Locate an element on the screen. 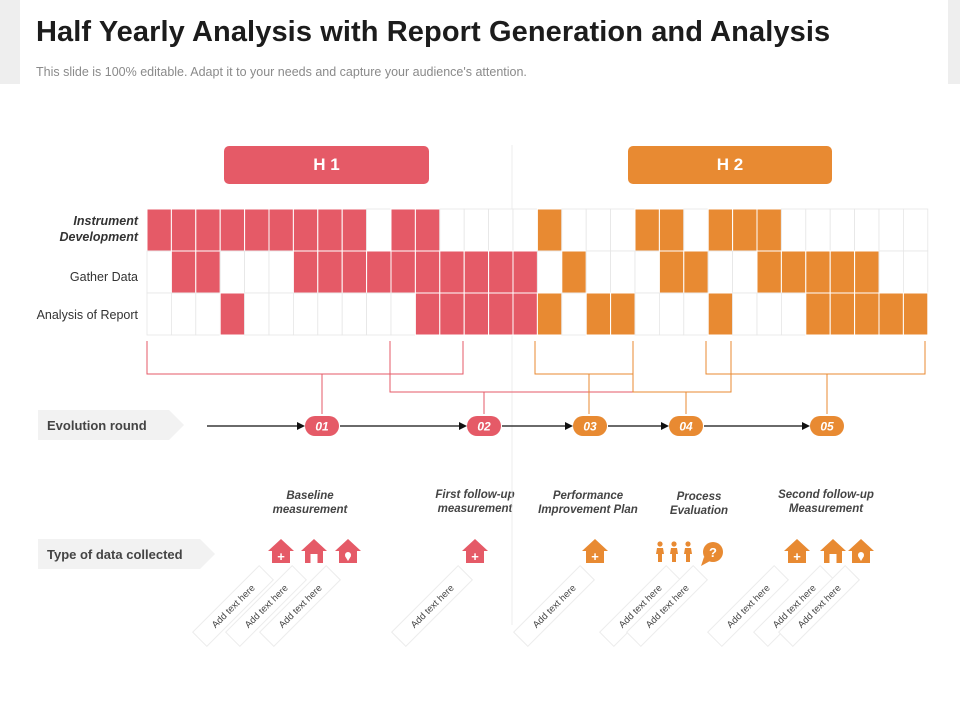  question-mark: ? is located at coordinates (713, 552).